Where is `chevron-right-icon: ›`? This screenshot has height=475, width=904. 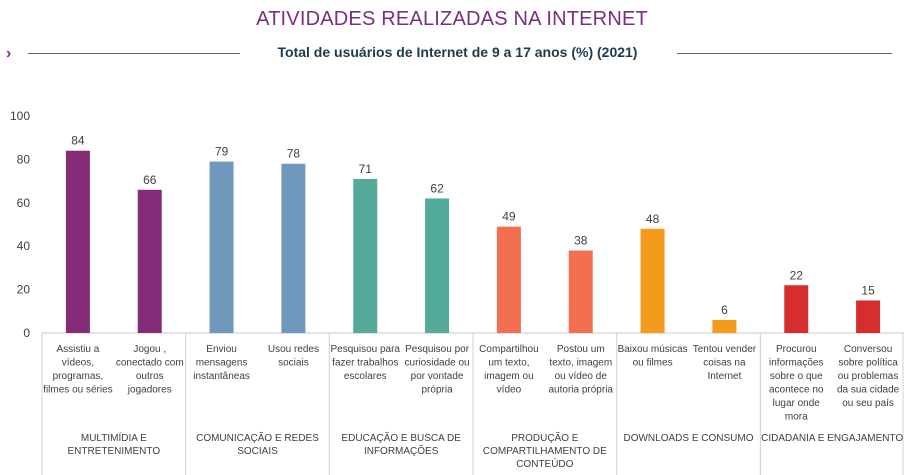
chevron-right-icon: › is located at coordinates (9, 53).